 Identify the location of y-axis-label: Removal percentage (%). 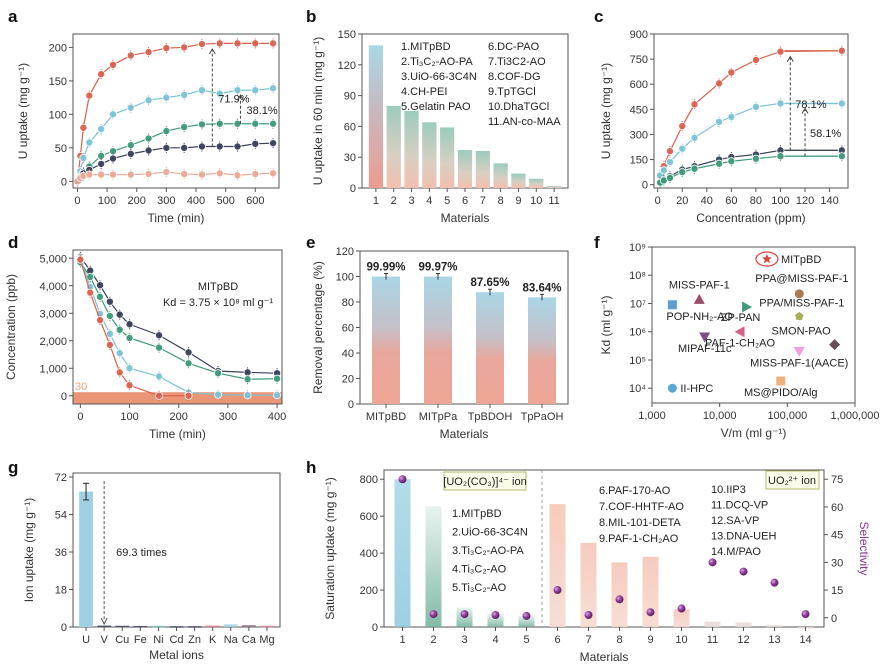
(318, 327).